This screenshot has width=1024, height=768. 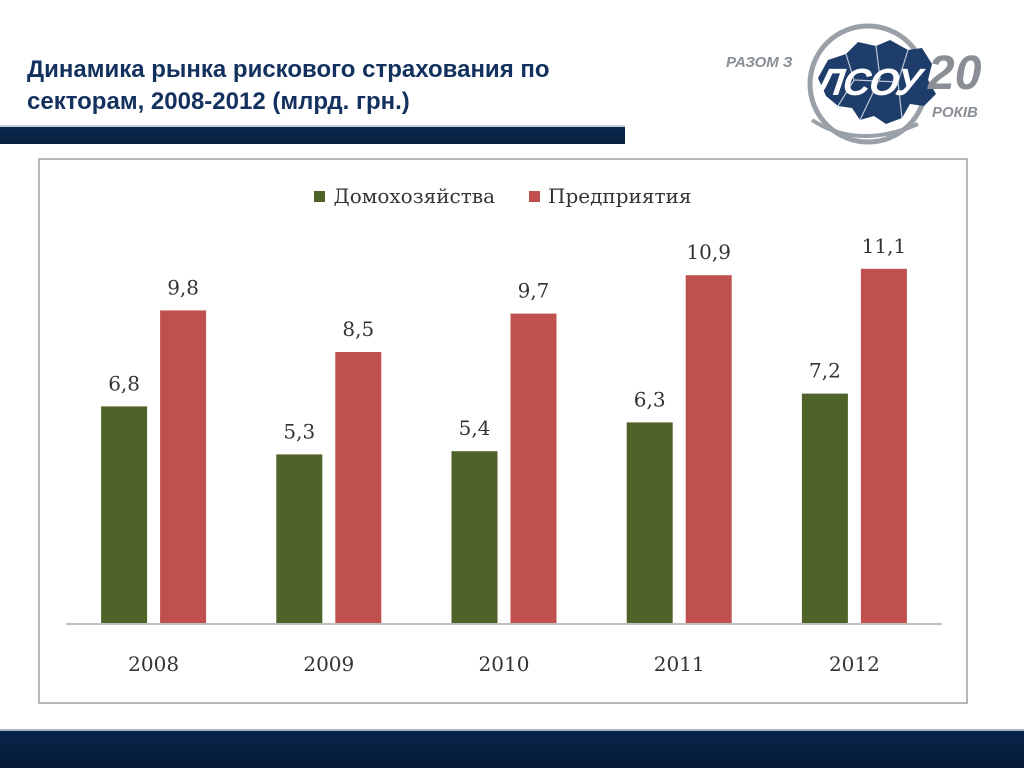 I want to click on bar-enterprise-2010, so click(x=533, y=468).